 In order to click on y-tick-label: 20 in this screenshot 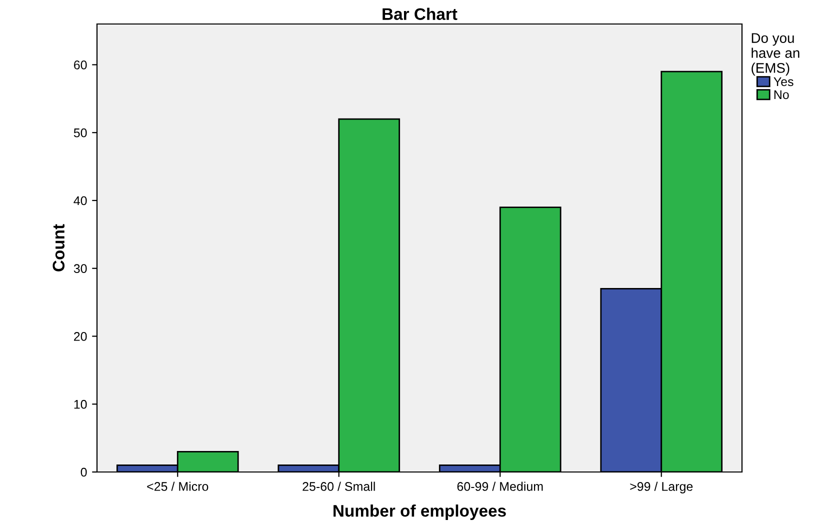, I will do `click(80, 336)`.